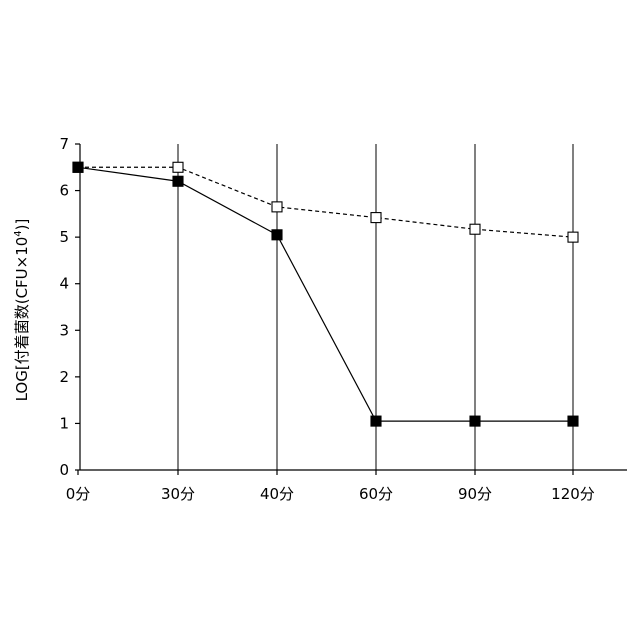 The width and height of the screenshot is (640, 640). I want to click on x-tick-label-2: 40分, so click(277, 494).